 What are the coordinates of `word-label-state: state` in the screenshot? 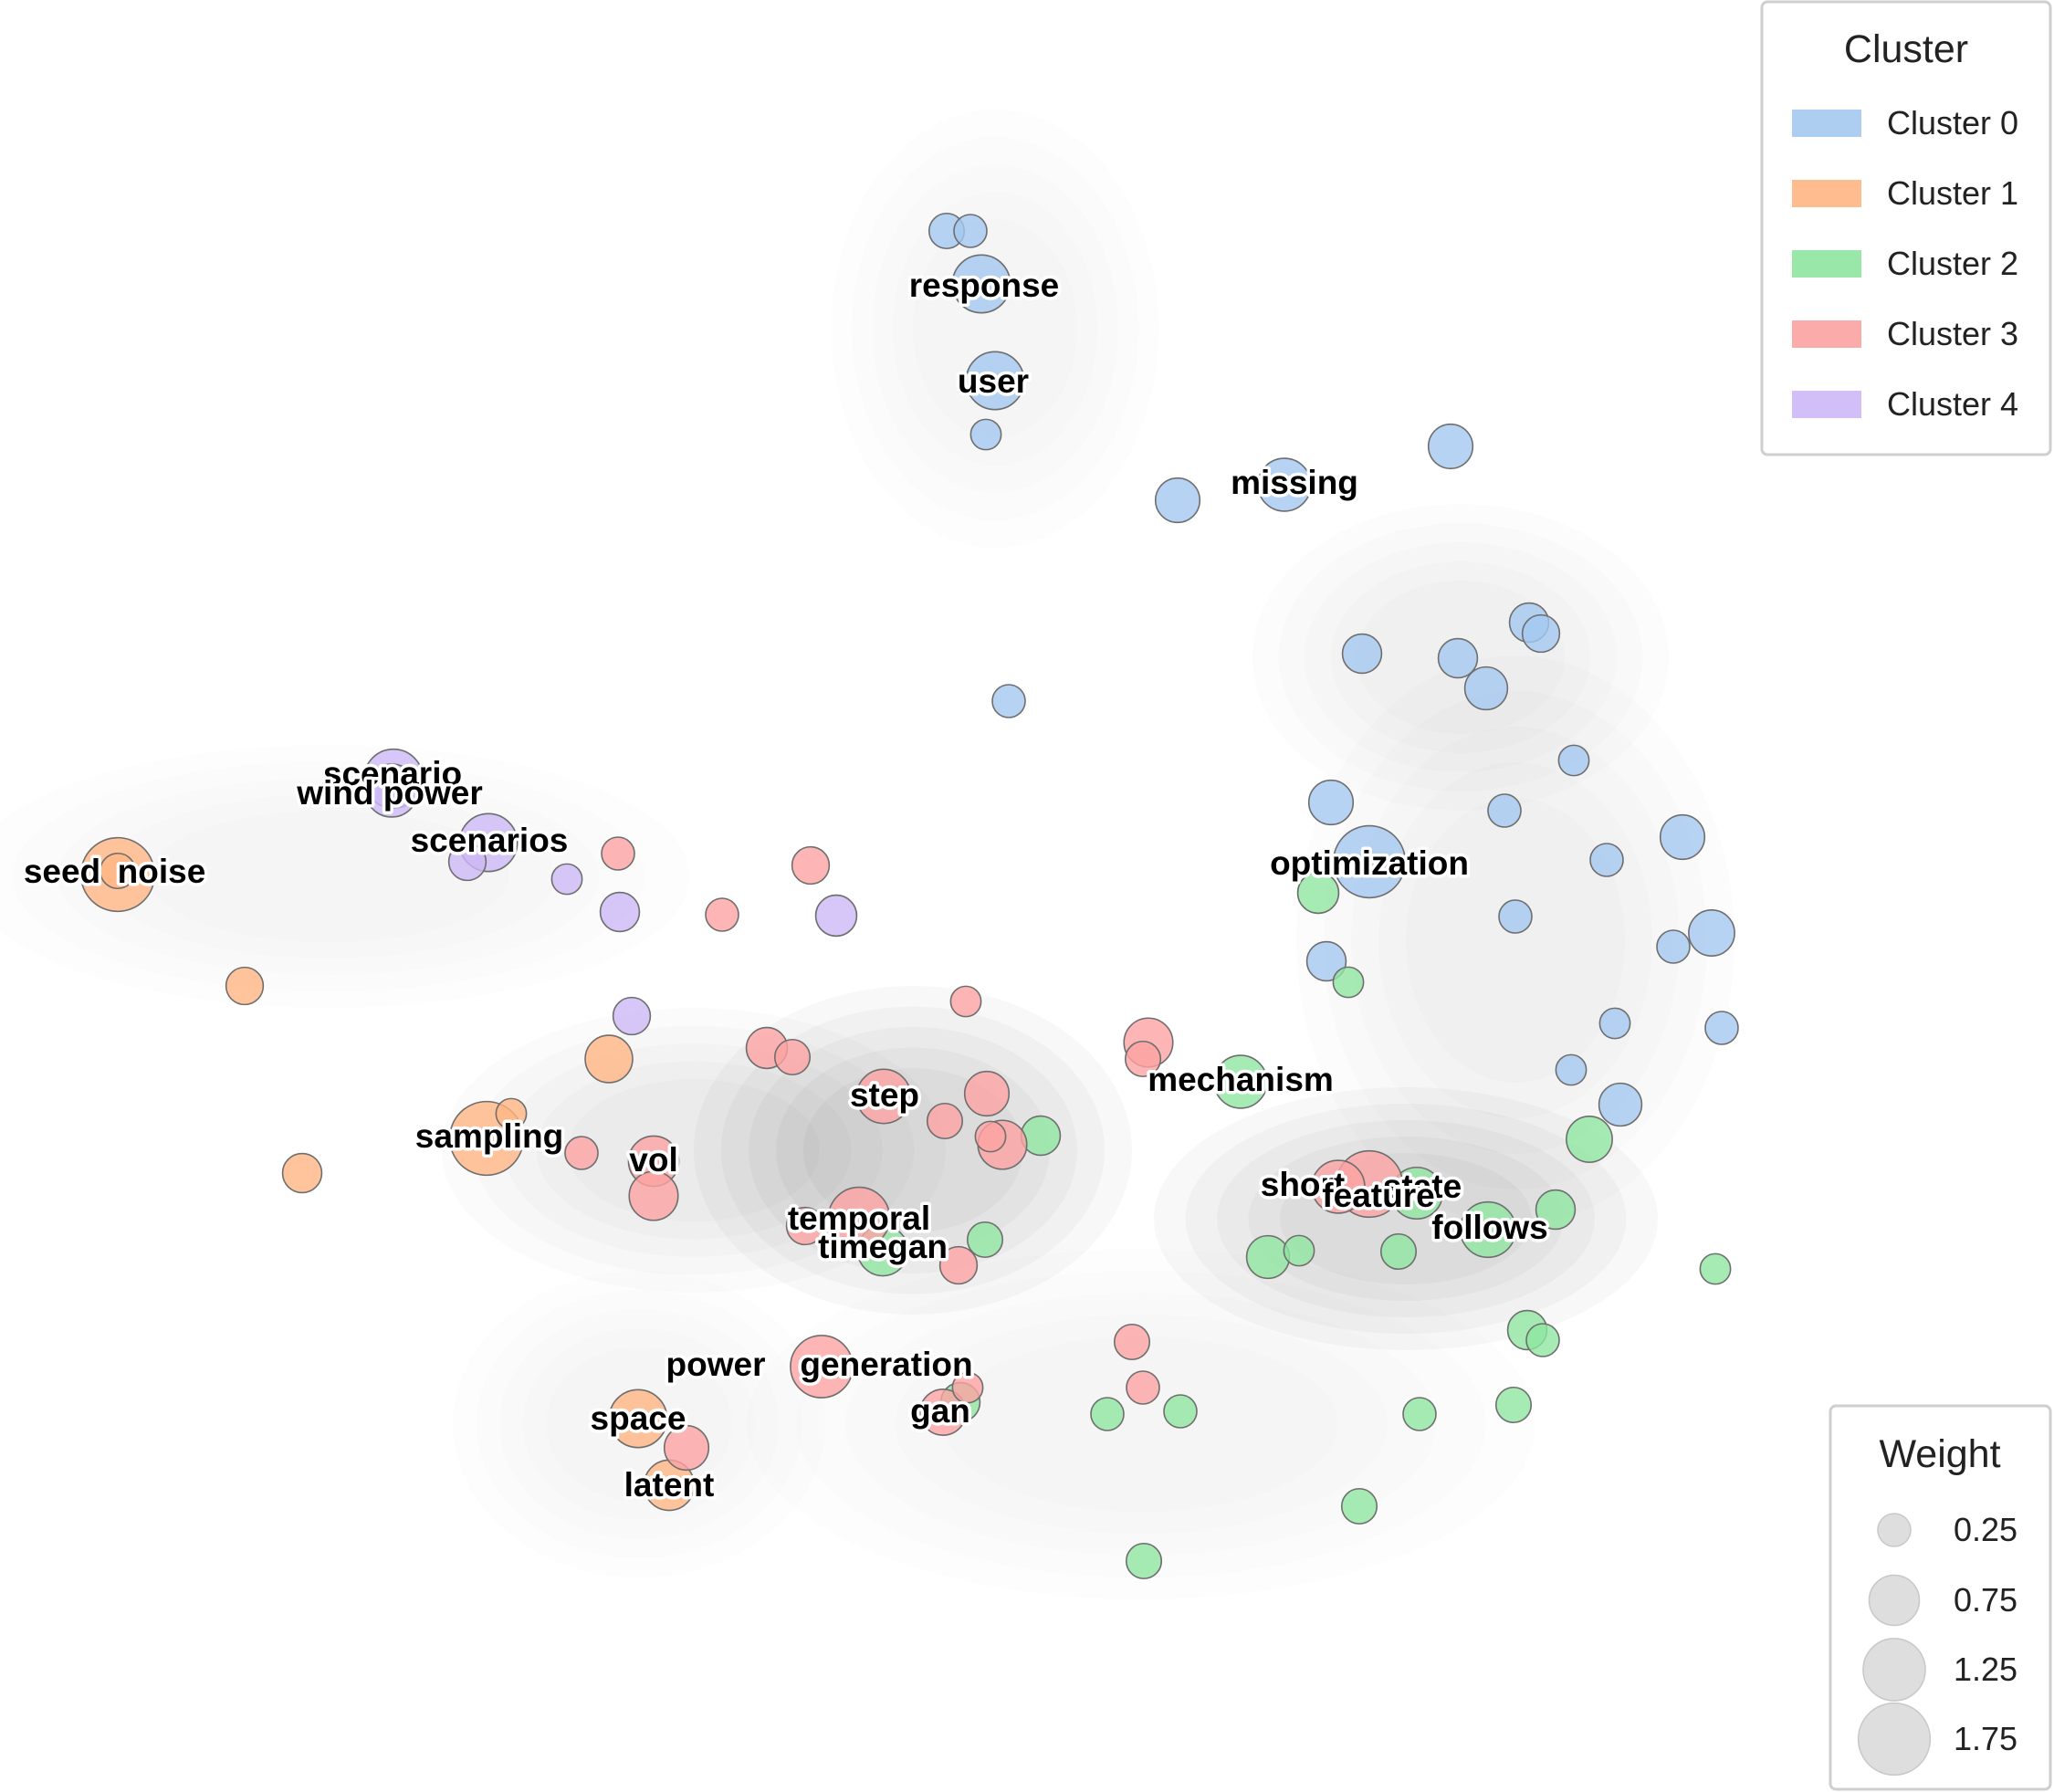 It's located at (1422, 1186).